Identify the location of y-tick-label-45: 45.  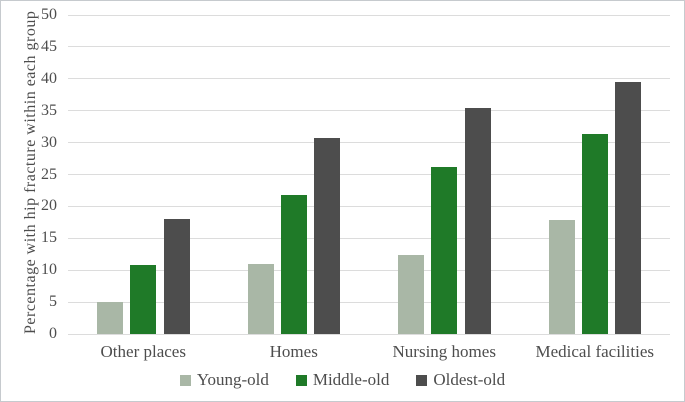
(49, 46).